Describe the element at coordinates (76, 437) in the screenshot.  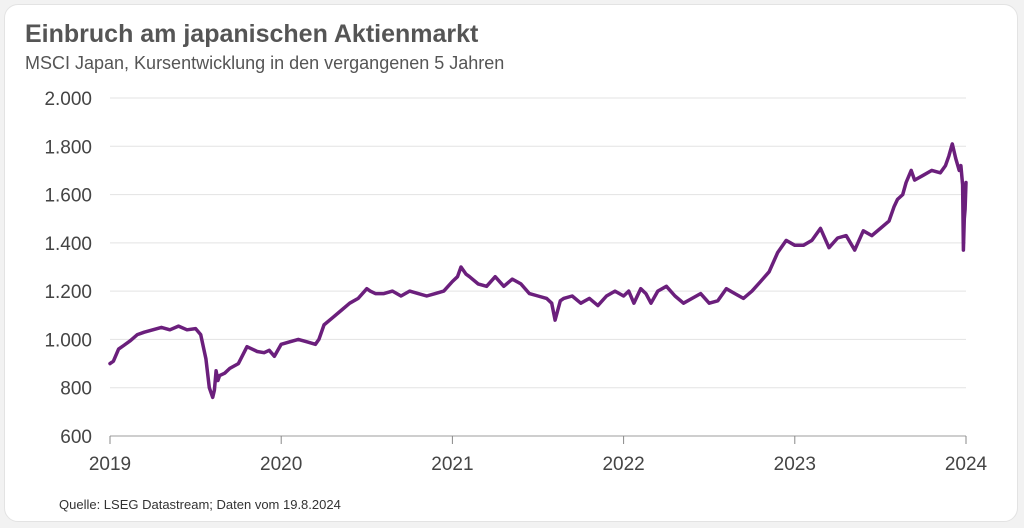
I see `y-tick-label: 600` at that location.